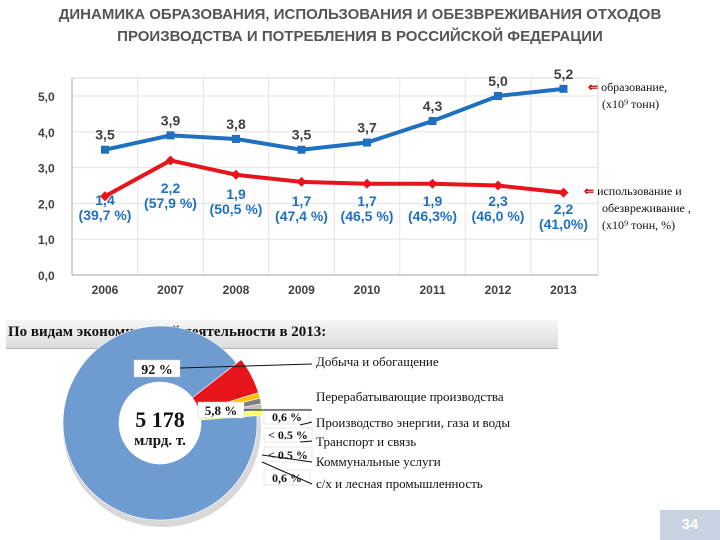  What do you see at coordinates (690, 525) in the screenshot?
I see `page-number: 34` at bounding box center [690, 525].